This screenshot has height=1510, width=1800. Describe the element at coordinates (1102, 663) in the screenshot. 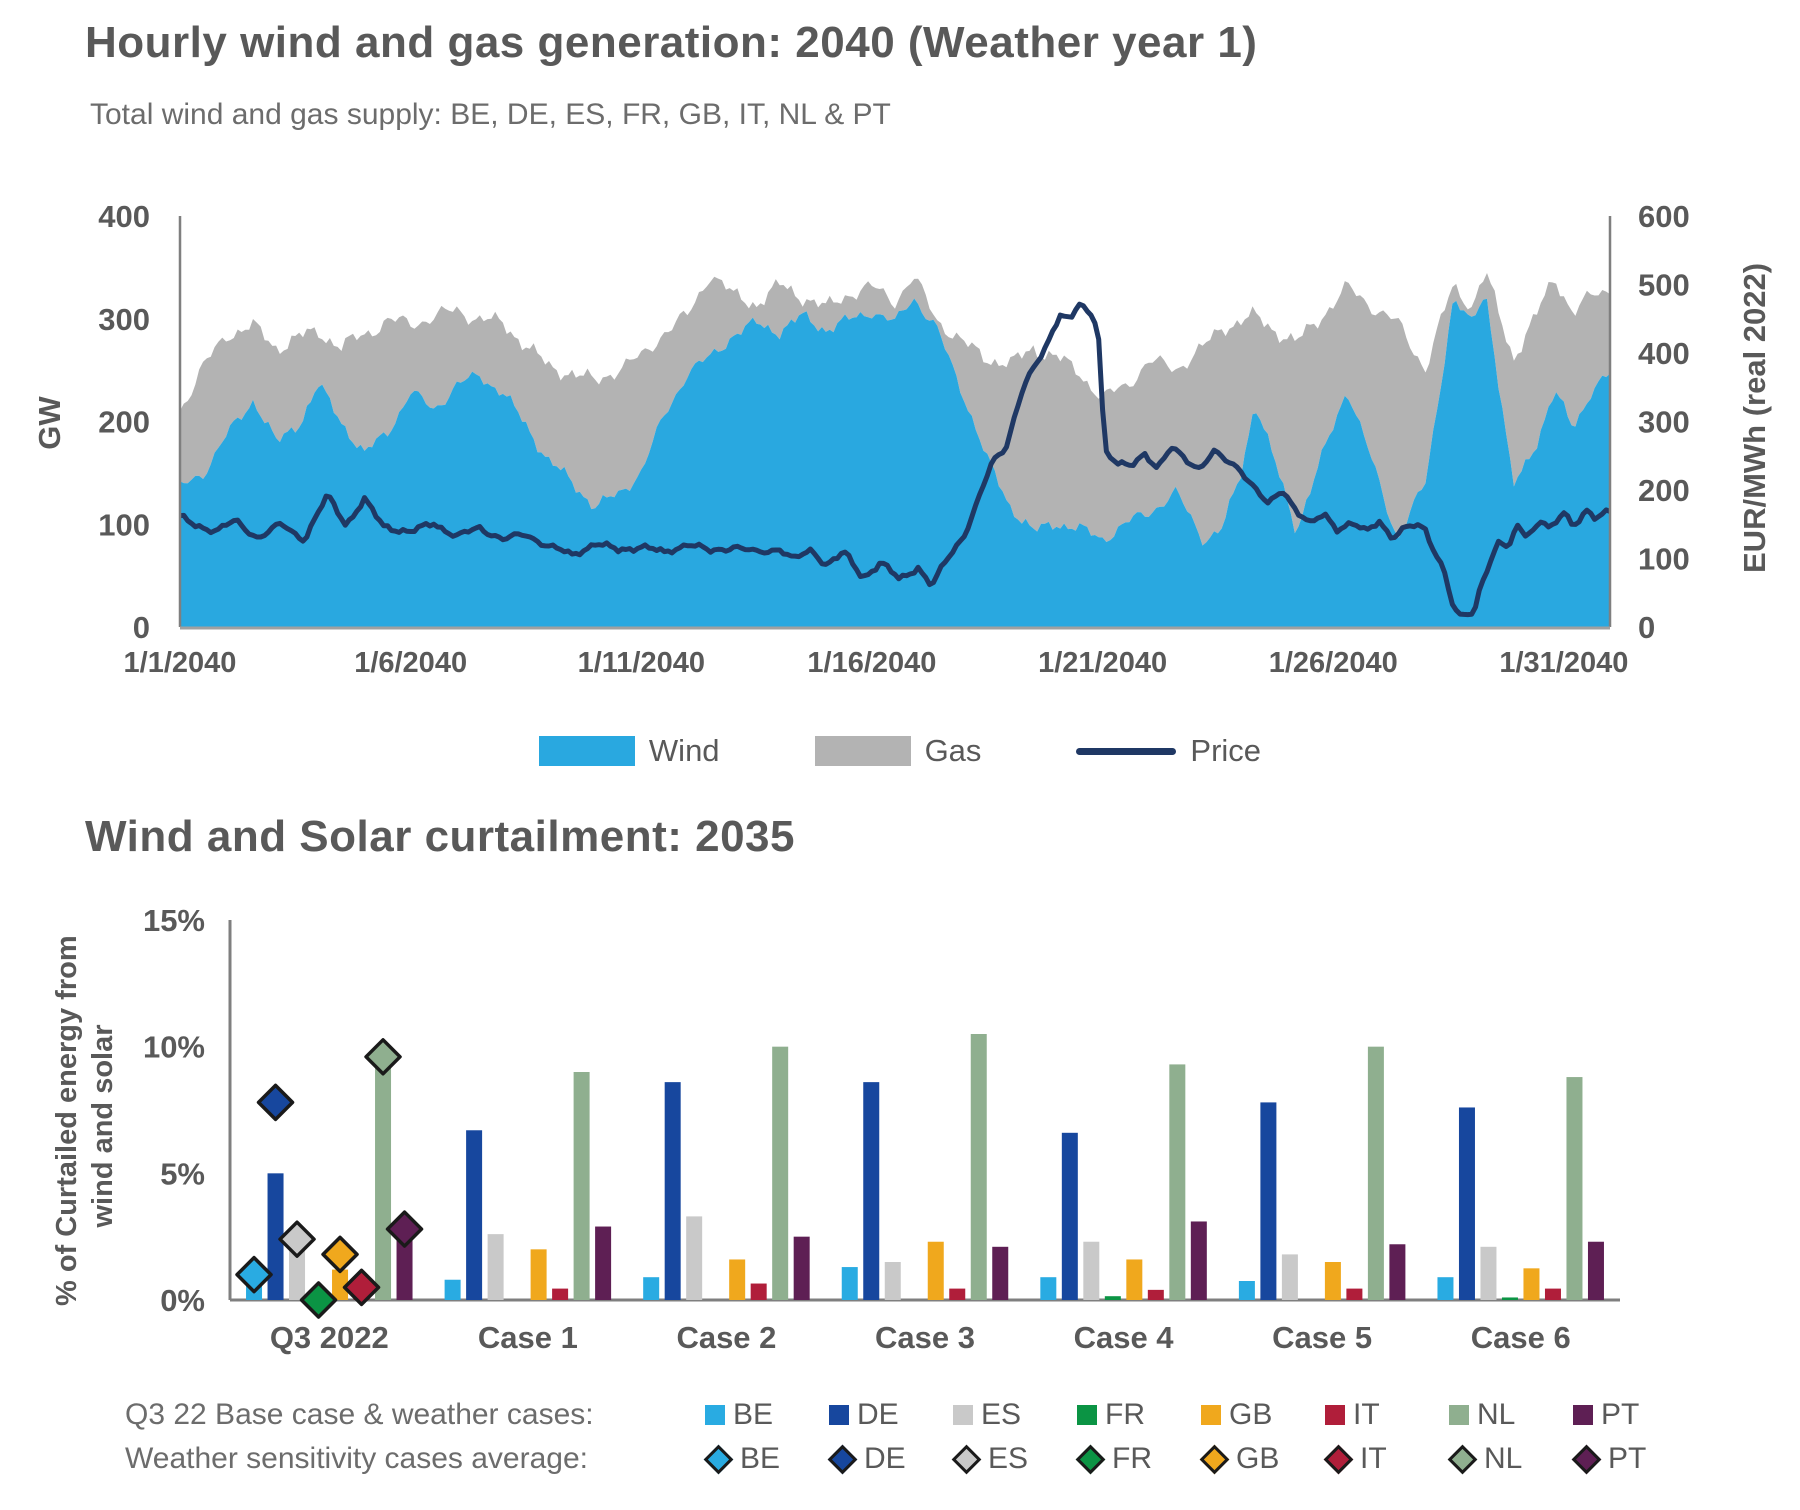

I see `date-axis-tick: 1/21/2040` at that location.